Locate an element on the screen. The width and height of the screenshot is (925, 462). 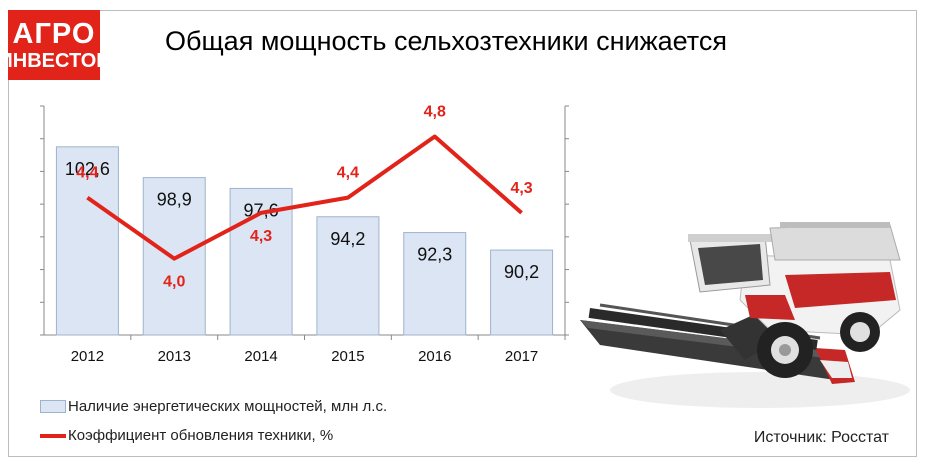
bar-value-label: 102,6 is located at coordinates (87, 169).